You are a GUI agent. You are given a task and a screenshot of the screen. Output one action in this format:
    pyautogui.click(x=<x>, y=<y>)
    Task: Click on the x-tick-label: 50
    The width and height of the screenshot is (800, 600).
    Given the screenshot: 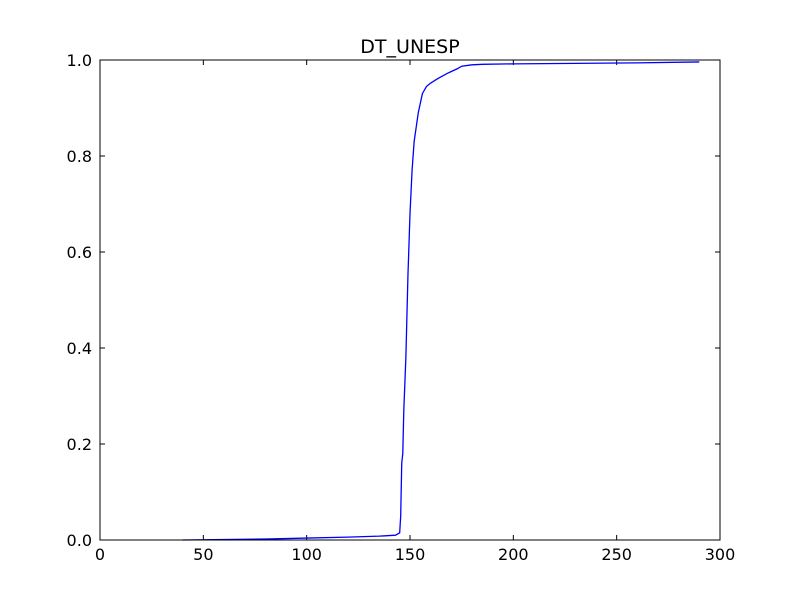 What is the action you would take?
    pyautogui.click(x=203, y=554)
    